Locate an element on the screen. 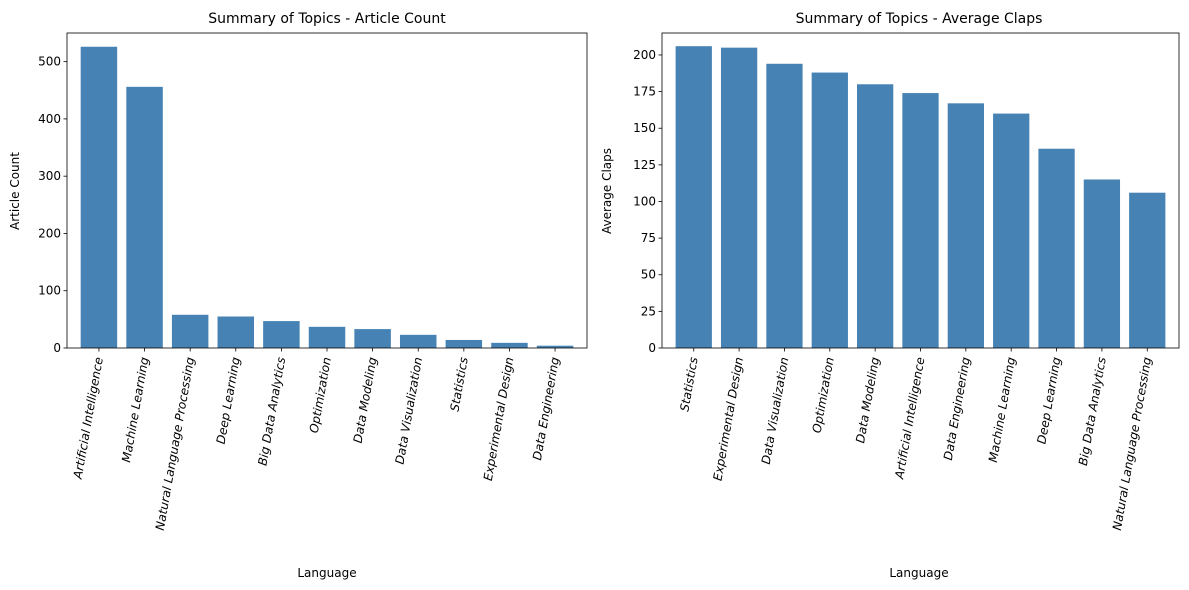 This screenshot has height=590, width=1189. y-tick-label: 50 is located at coordinates (648, 275).